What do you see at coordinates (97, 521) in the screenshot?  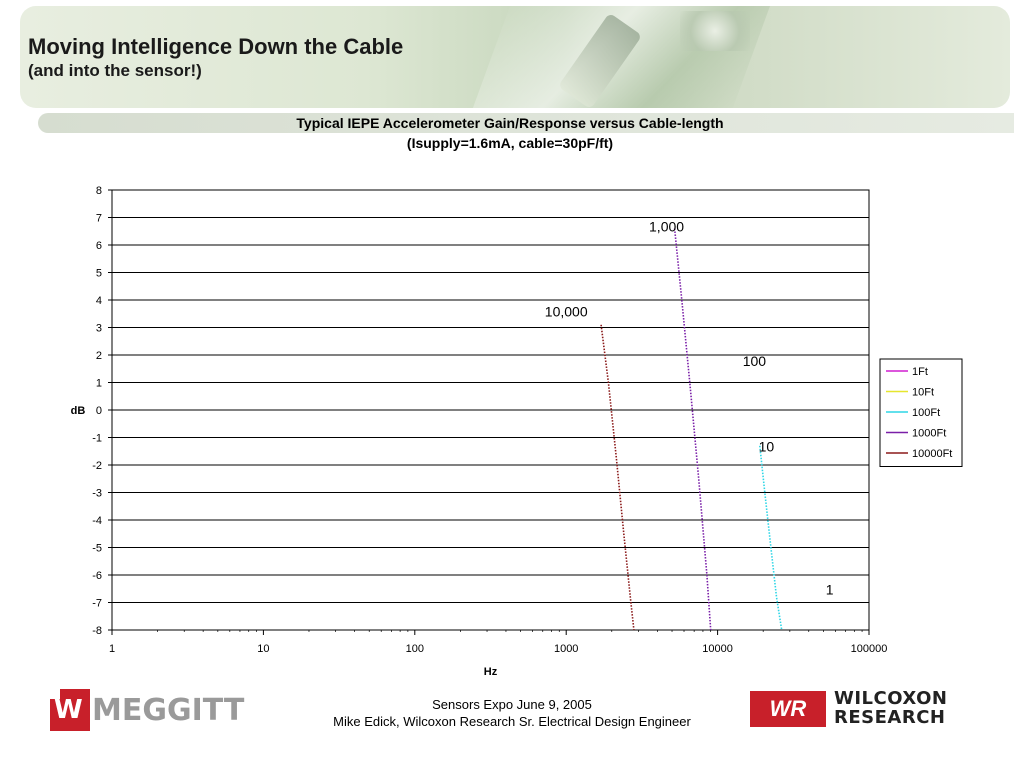 I see `y-tick-label: -4` at bounding box center [97, 521].